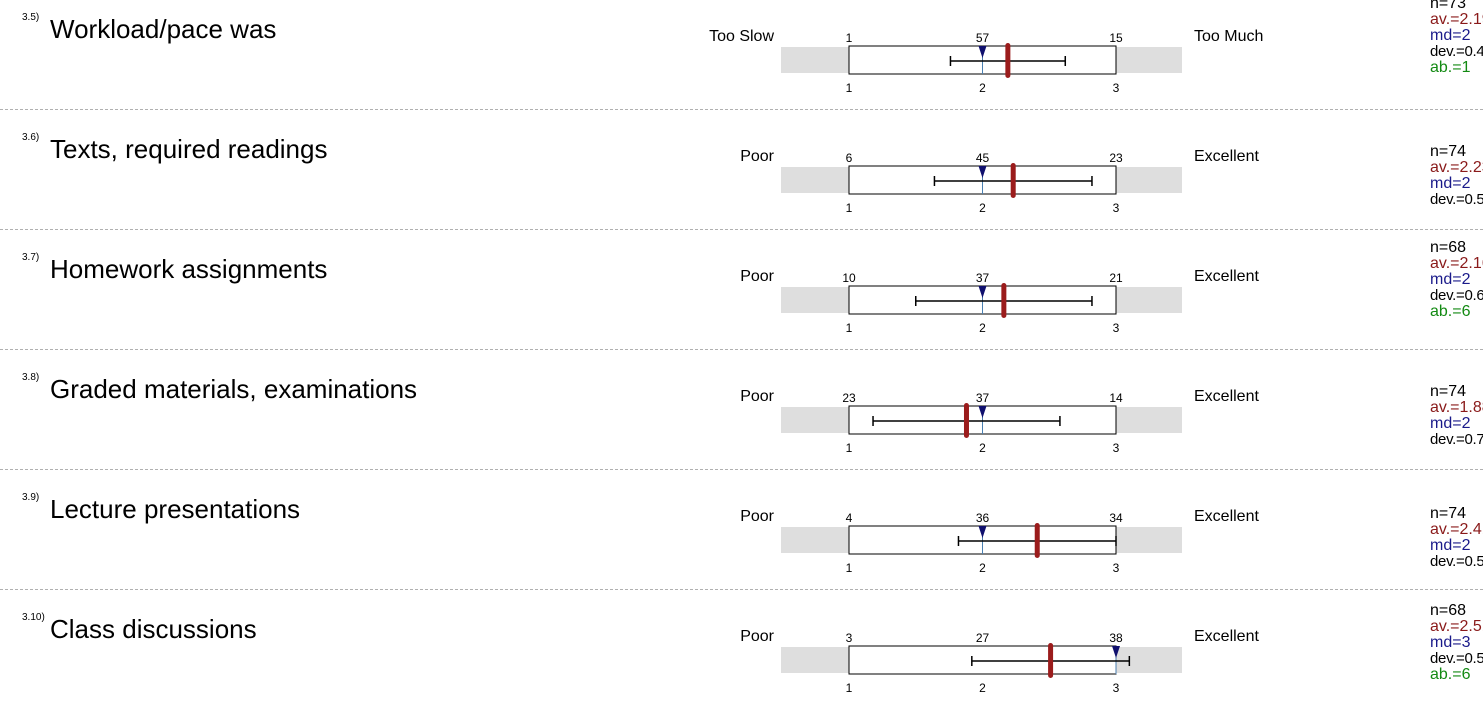  What do you see at coordinates (189, 149) in the screenshot?
I see `question-title: Texts, required readings` at bounding box center [189, 149].